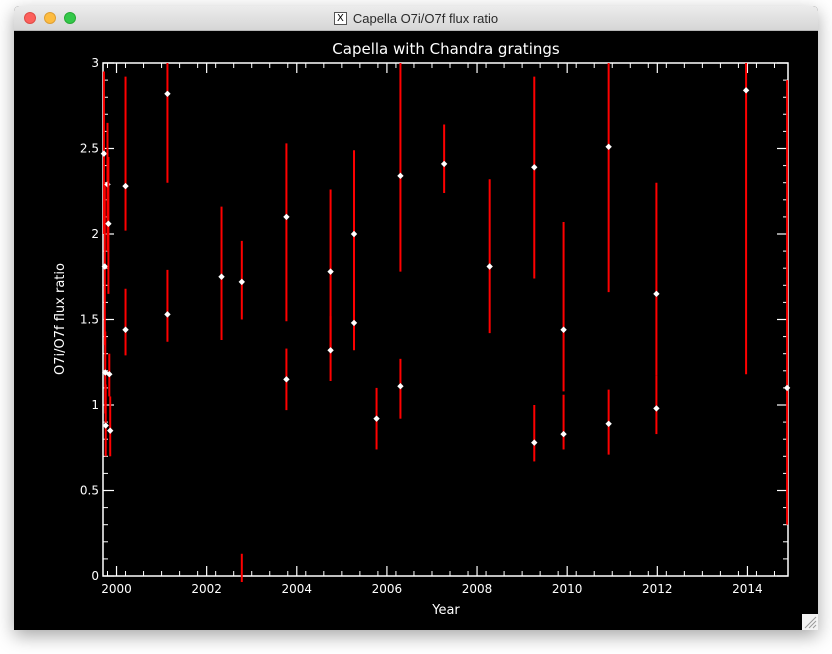 The image size is (832, 654). What do you see at coordinates (810, 622) in the screenshot?
I see `resize-grip-icon` at bounding box center [810, 622].